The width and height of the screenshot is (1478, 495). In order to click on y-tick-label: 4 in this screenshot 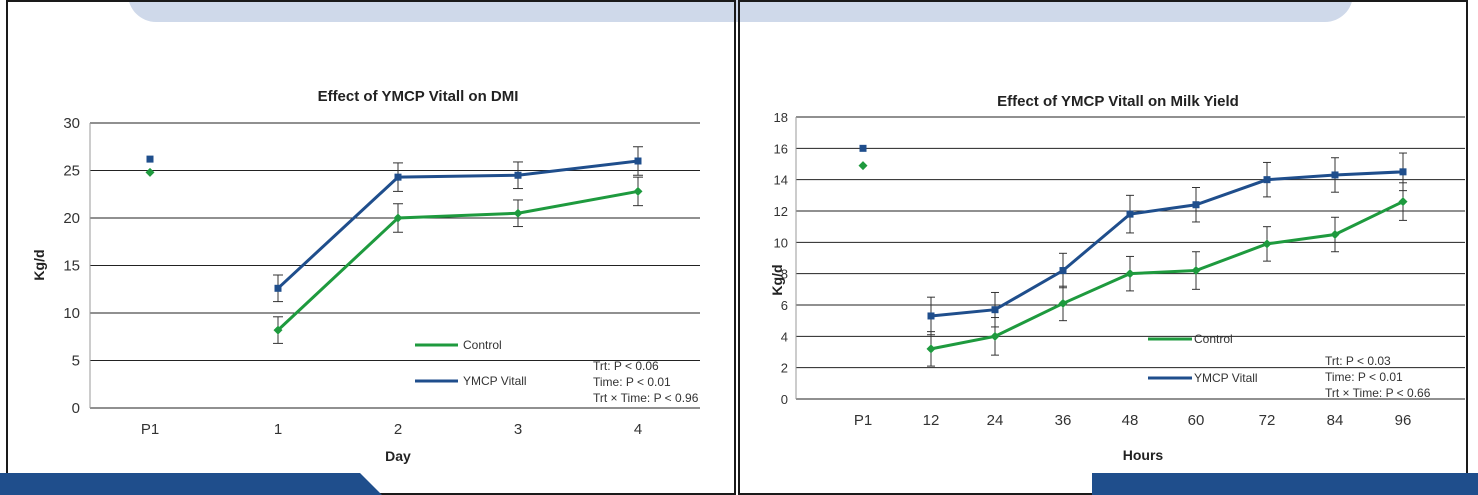, I will do `click(784, 336)`.